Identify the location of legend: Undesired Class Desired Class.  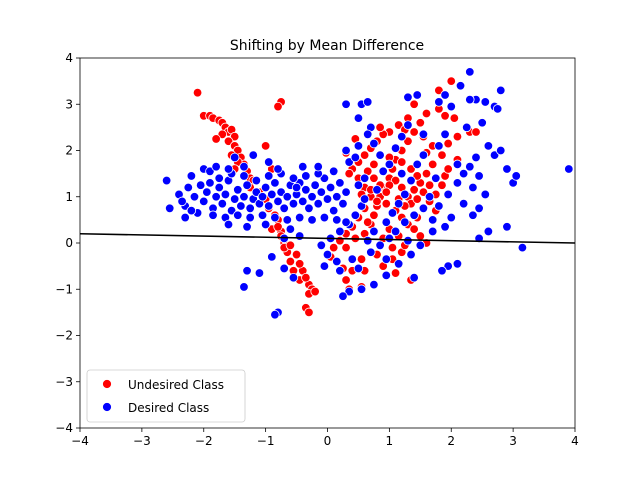
(166, 396).